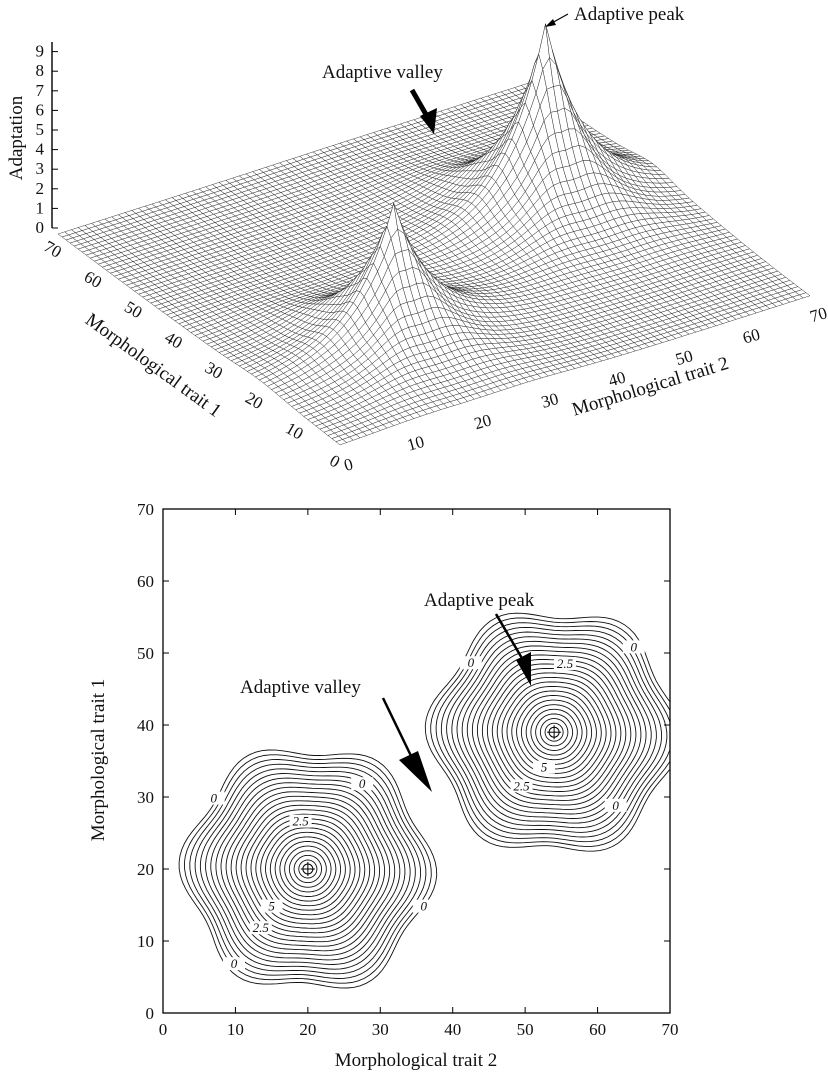 This screenshot has width=828, height=1079. What do you see at coordinates (550, 23) in the screenshot?
I see `peak-arrowhead-3d` at bounding box center [550, 23].